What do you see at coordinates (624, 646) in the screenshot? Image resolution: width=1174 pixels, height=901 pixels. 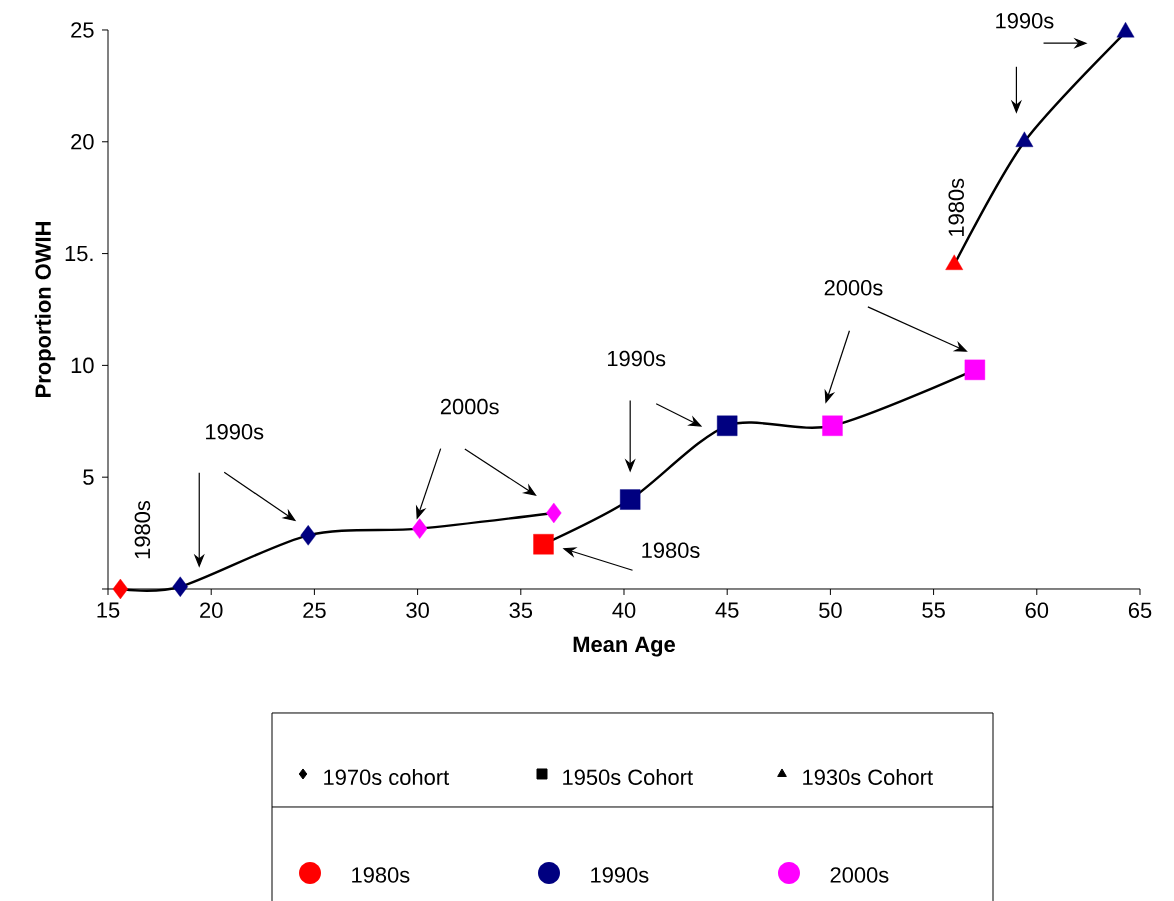 I see `x-axis-title: Mean Age` at bounding box center [624, 646].